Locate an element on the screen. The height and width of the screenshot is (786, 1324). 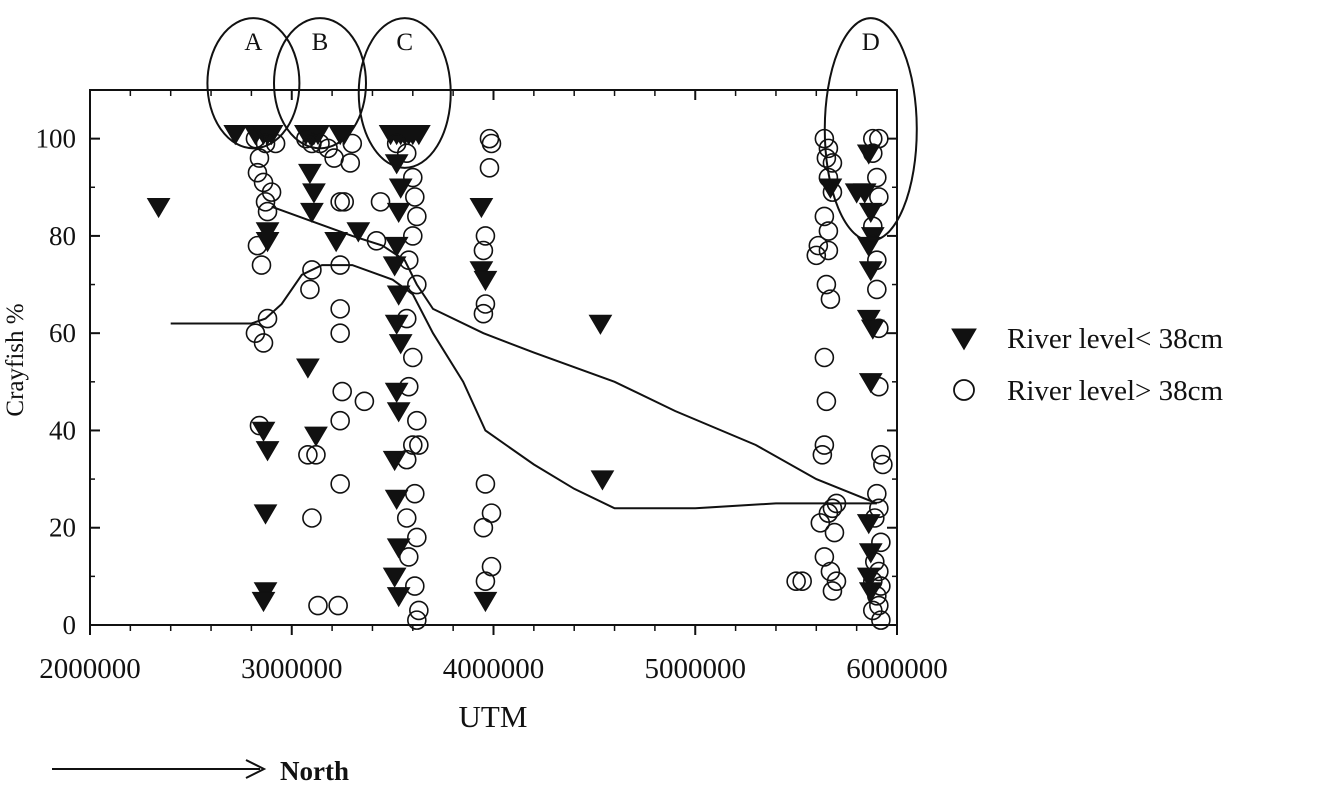
group-label: B is located at coordinates (320, 42).